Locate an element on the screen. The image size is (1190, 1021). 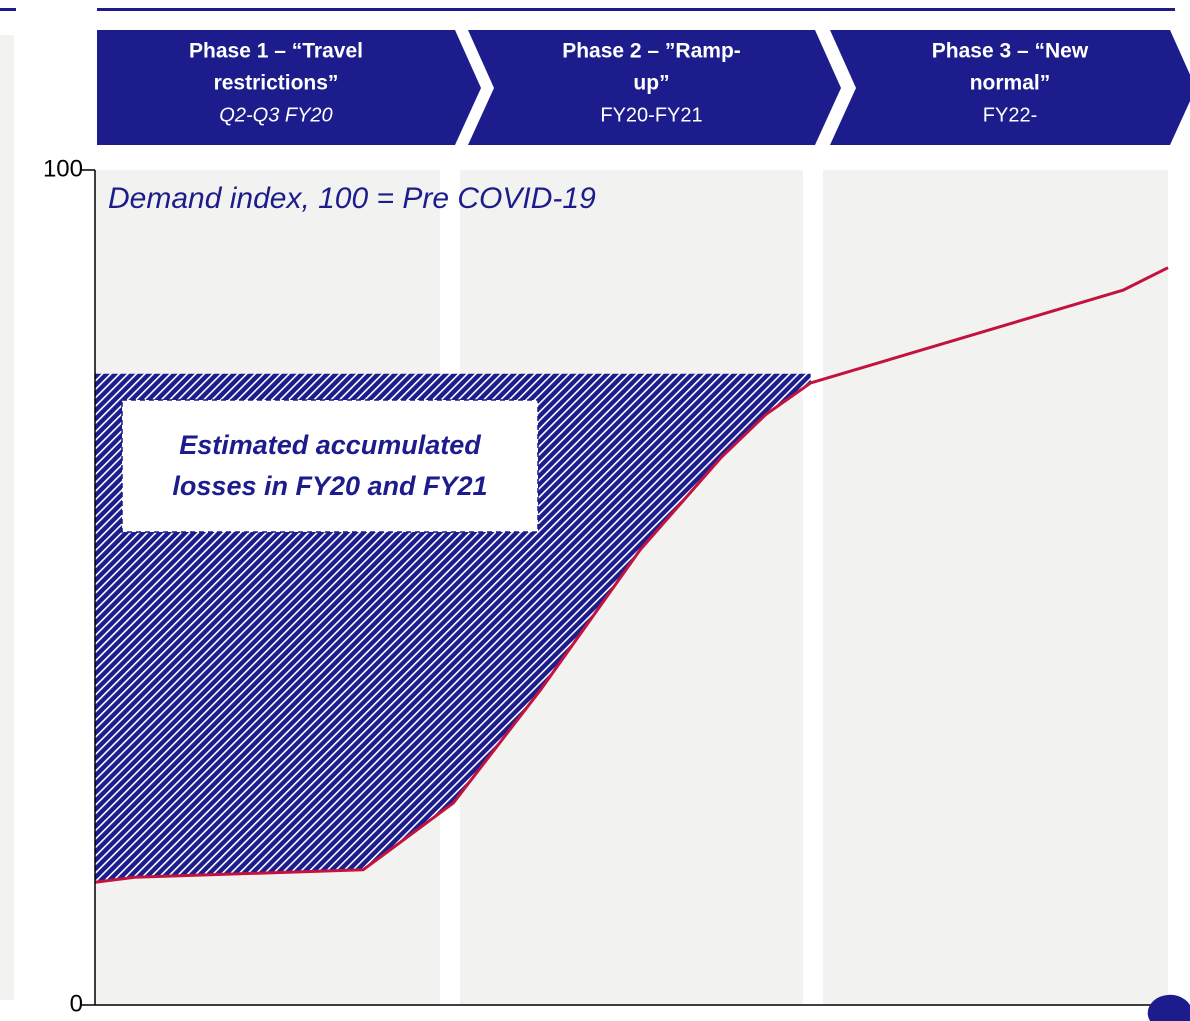
phase-period: FY22- is located at coordinates (1010, 115).